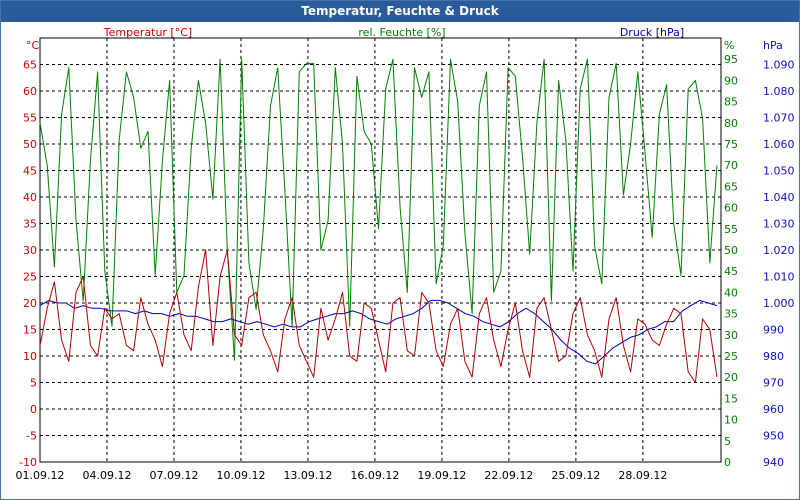 The width and height of the screenshot is (800, 500). Describe the element at coordinates (575, 475) in the screenshot. I see `x-tick-label: 25.09.12` at that location.